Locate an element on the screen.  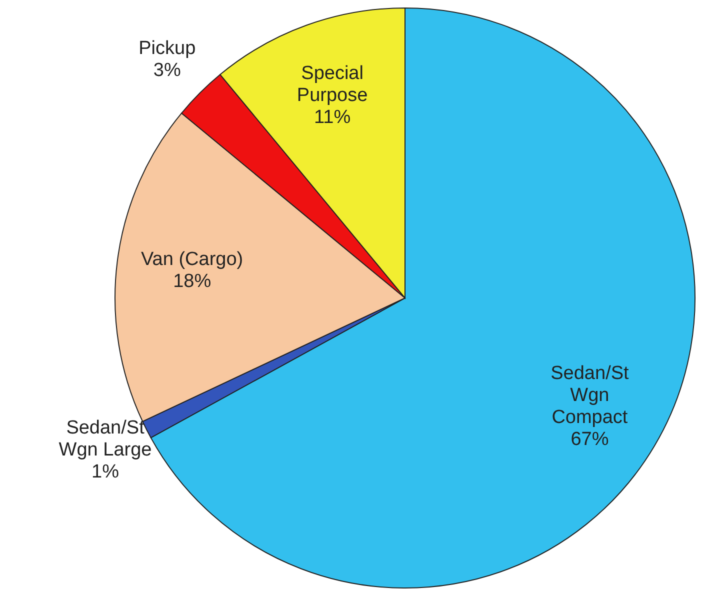
slice-label: Special Purpose is located at coordinates (332, 84).